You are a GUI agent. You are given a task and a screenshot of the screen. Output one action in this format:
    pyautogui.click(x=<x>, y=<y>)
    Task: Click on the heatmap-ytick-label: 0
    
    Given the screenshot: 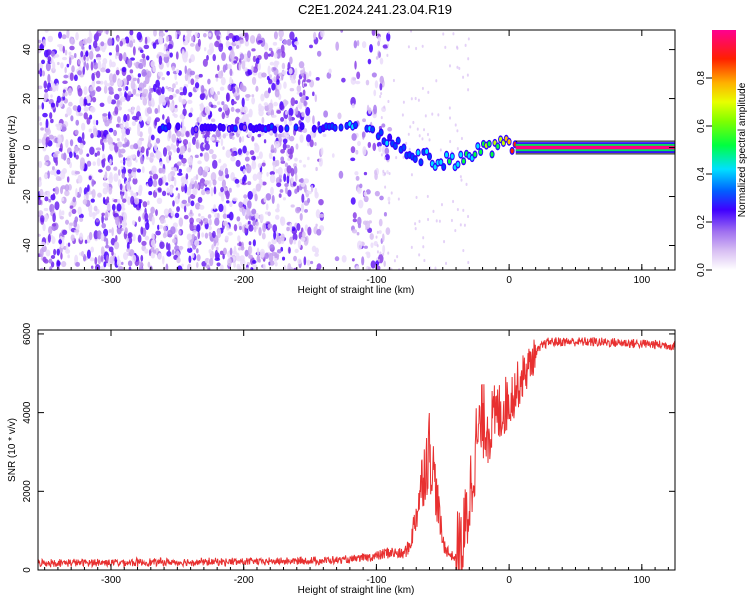 What is the action you would take?
    pyautogui.click(x=27, y=147)
    